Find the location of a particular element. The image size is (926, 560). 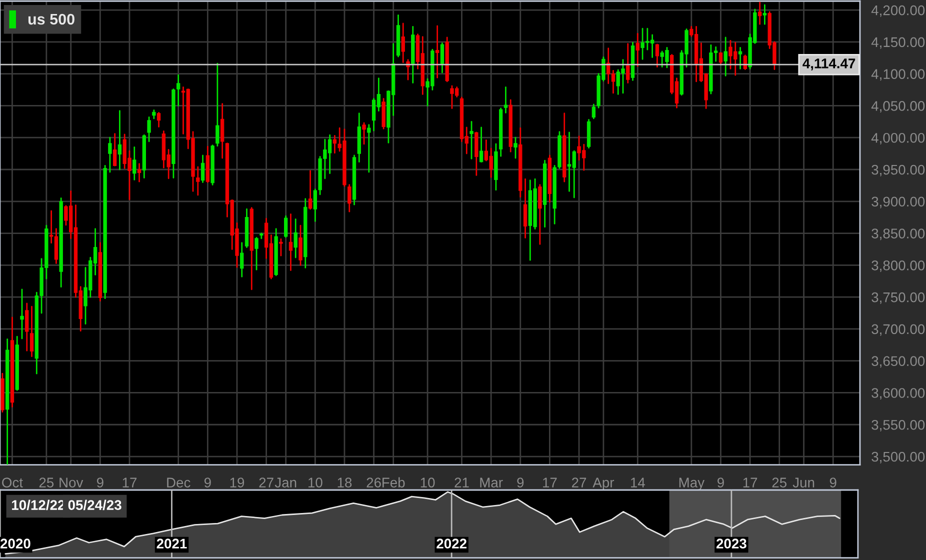

x-tick-label: 19 is located at coordinates (237, 483).